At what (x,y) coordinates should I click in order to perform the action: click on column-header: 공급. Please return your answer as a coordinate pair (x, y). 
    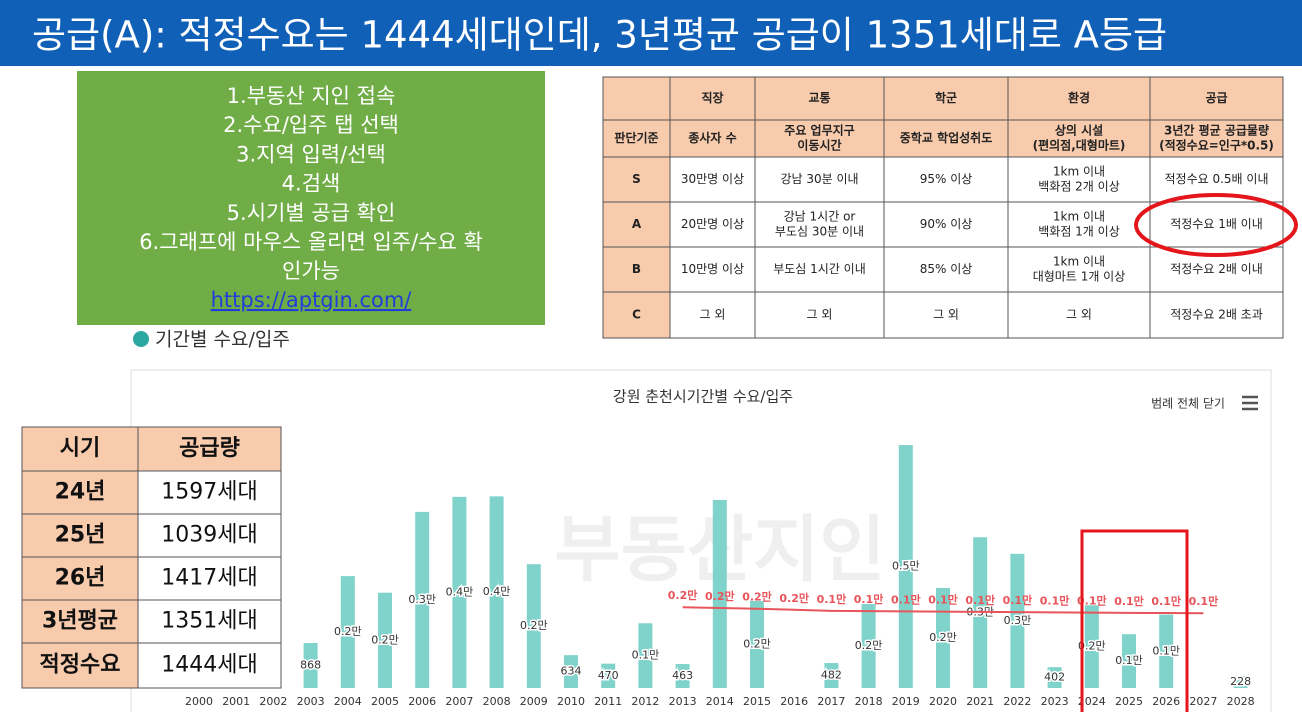
    Looking at the image, I should click on (1216, 98).